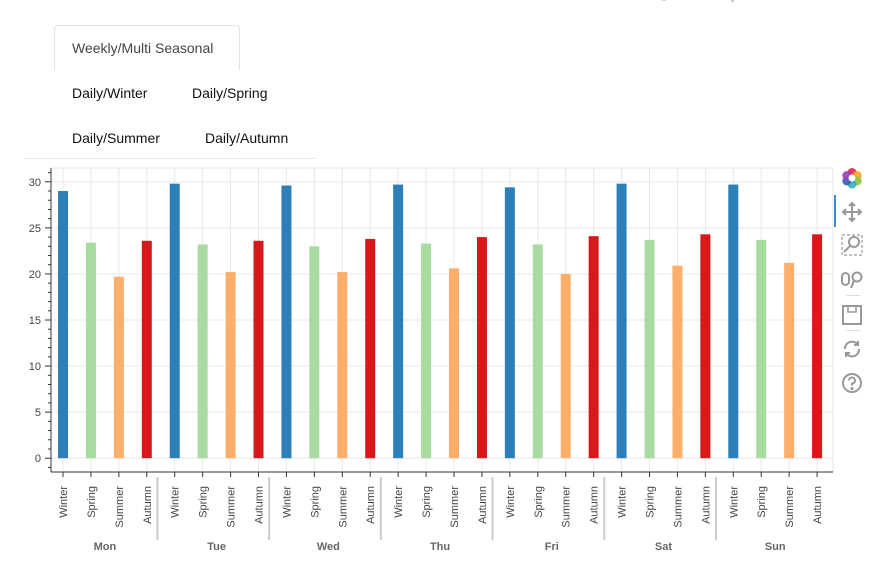 The image size is (883, 566). What do you see at coordinates (230, 93) in the screenshot?
I see `tab-daily-spring: Daily/Spring` at bounding box center [230, 93].